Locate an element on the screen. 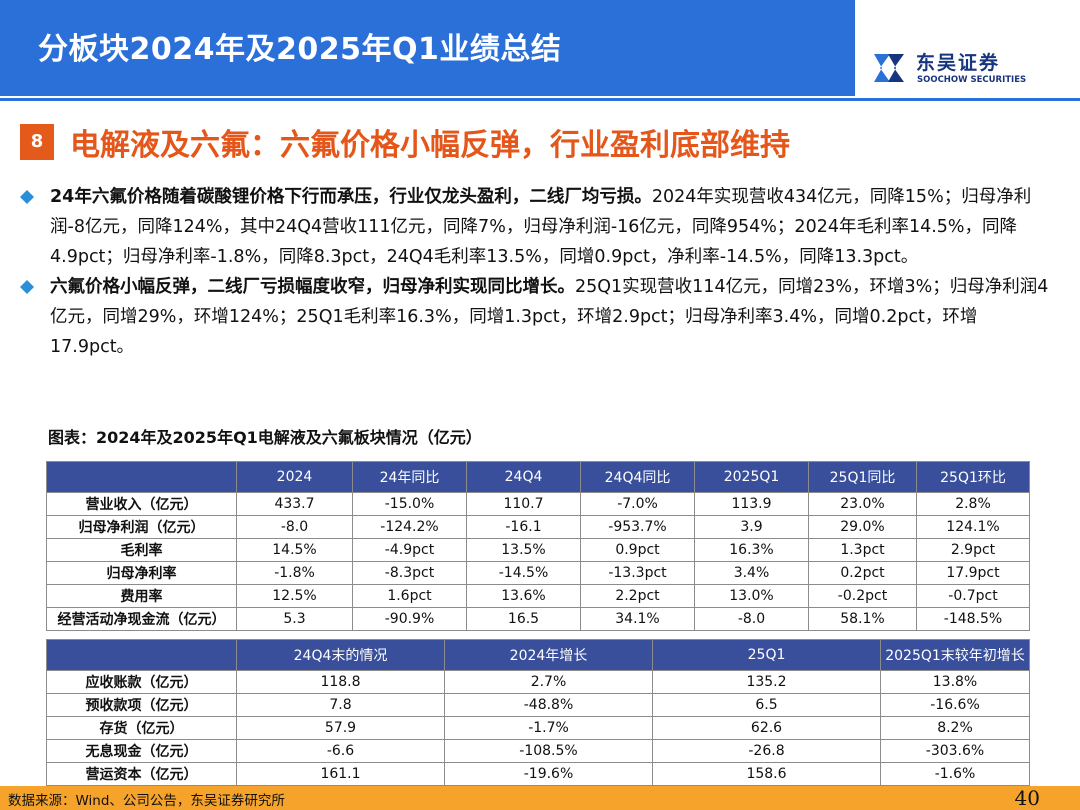 The image size is (1080, 810). table-cell: 124.1% is located at coordinates (973, 527).